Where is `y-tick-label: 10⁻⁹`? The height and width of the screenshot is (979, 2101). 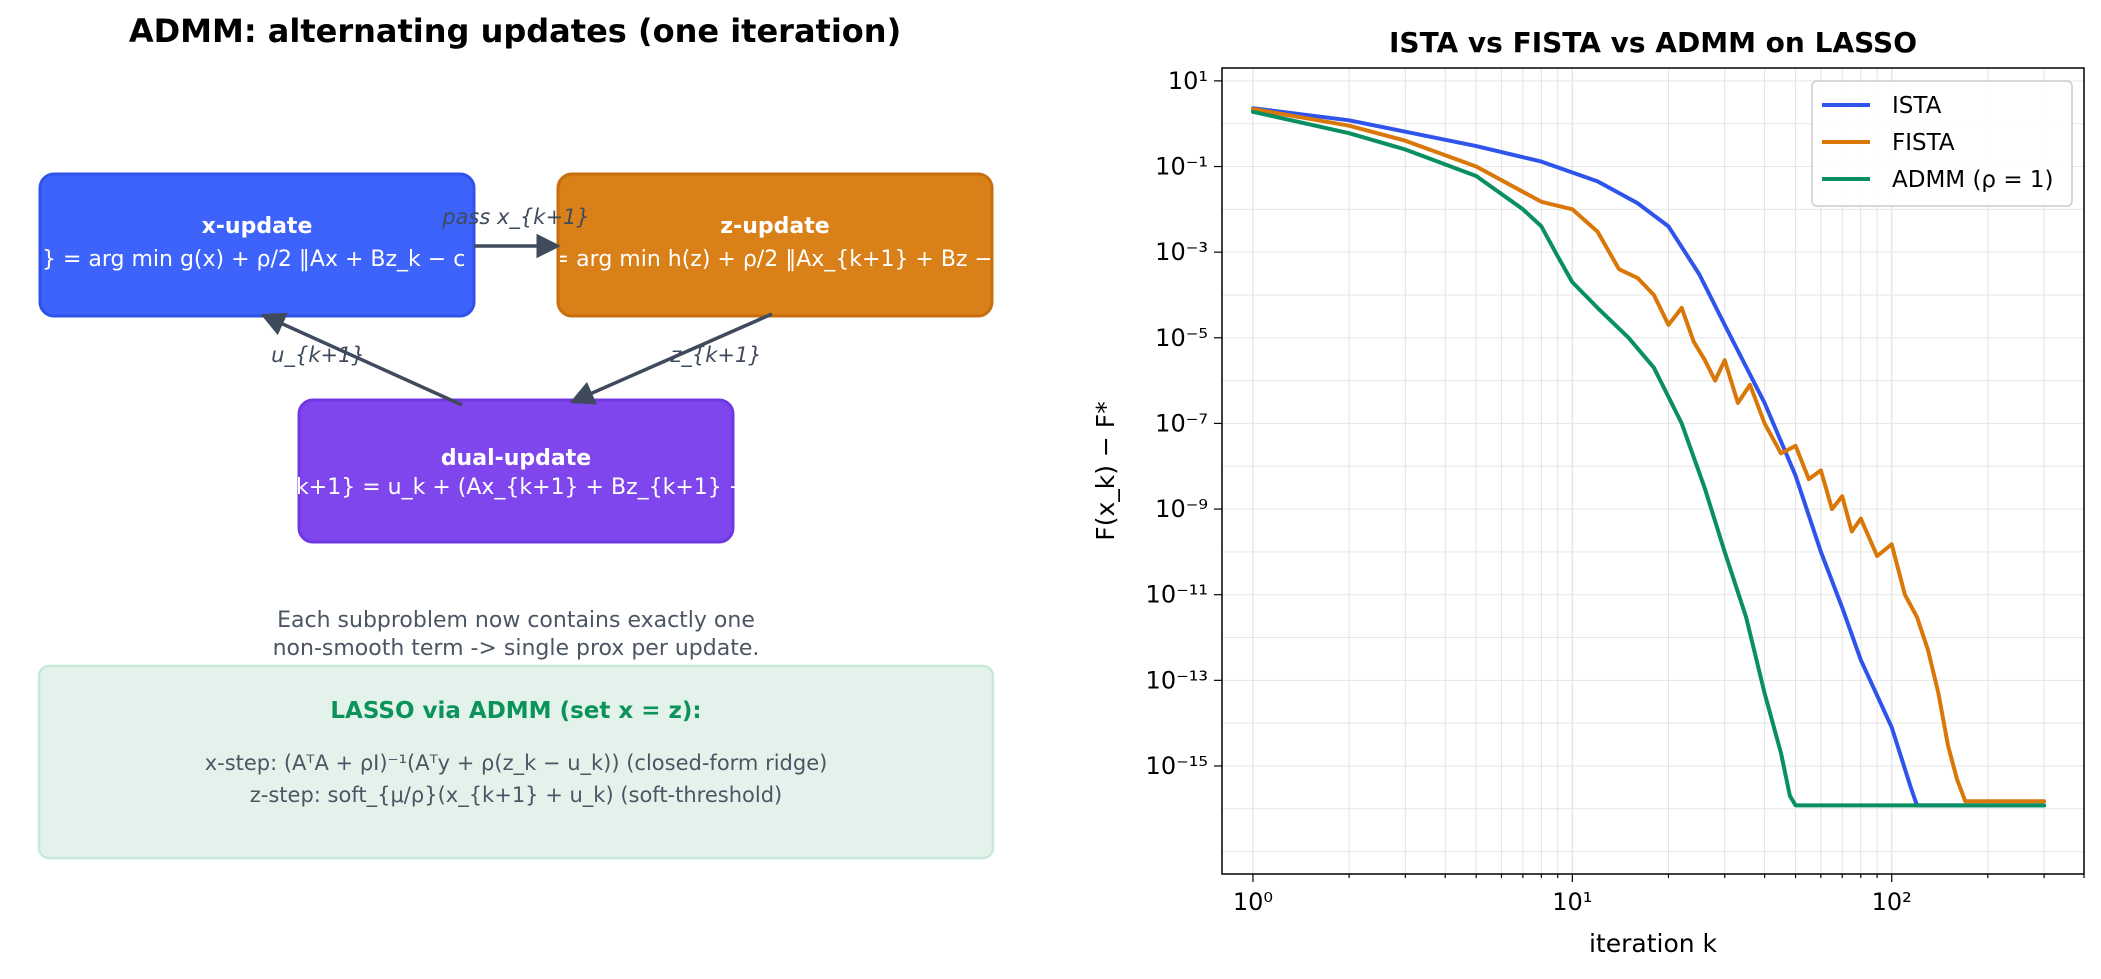
y-tick-label: 10⁻⁹ is located at coordinates (1181, 509).